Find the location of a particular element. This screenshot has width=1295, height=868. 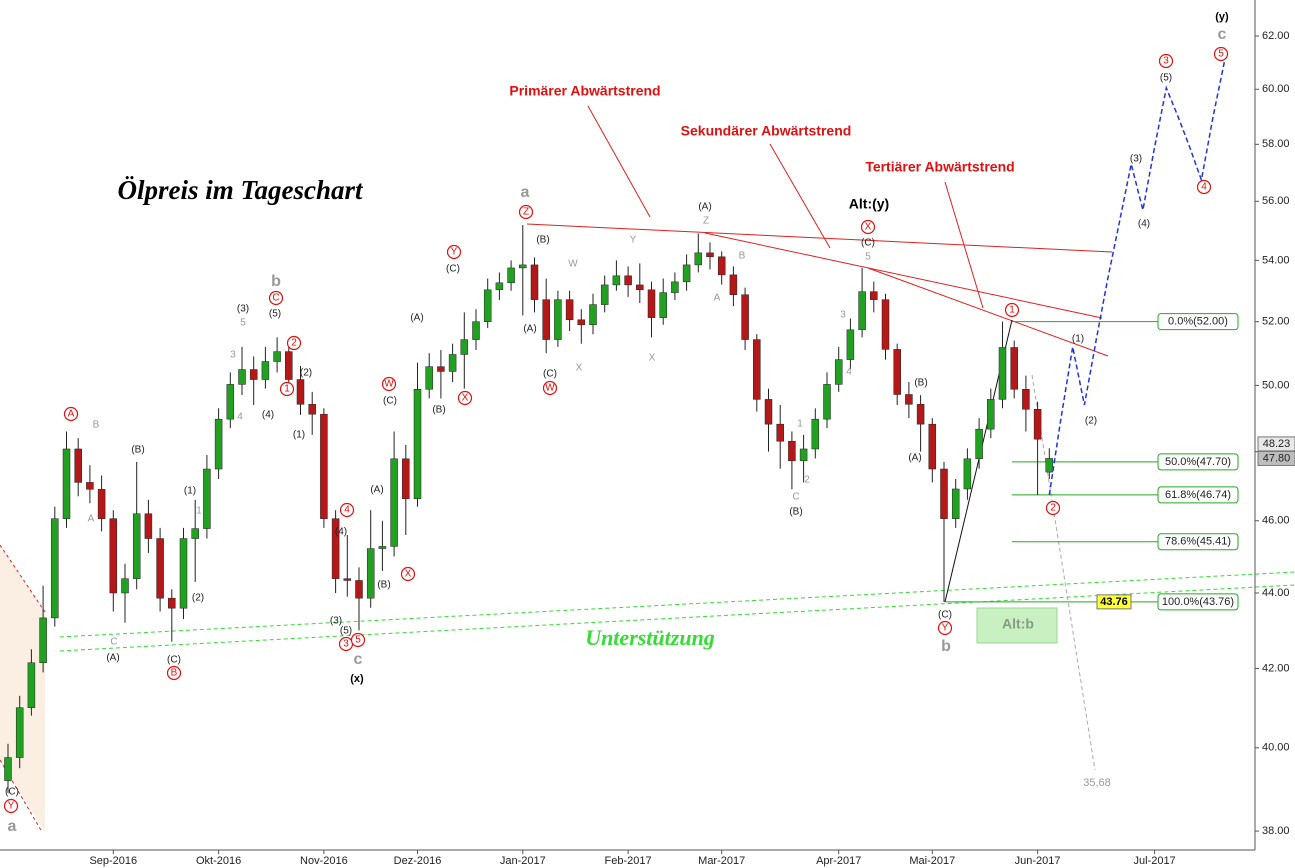

wave-label-circled: Y is located at coordinates (11, 806).